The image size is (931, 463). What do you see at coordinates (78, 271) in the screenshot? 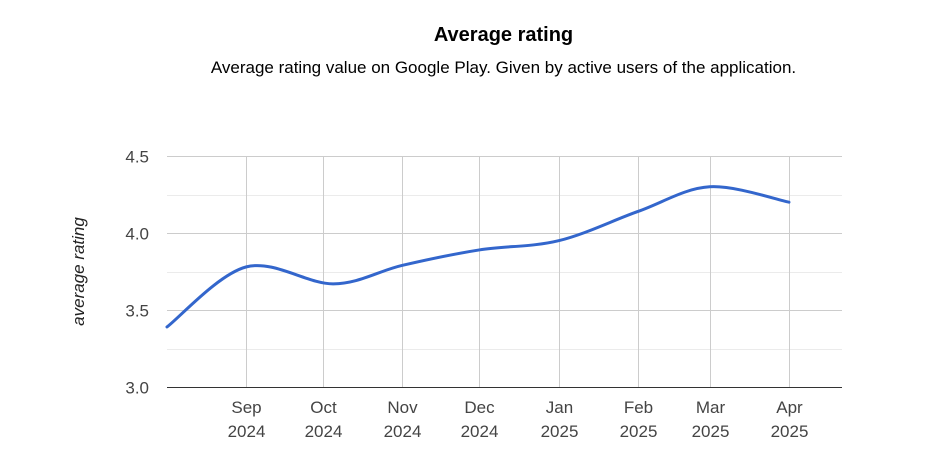
I see `y-axis-title: average rating` at bounding box center [78, 271].